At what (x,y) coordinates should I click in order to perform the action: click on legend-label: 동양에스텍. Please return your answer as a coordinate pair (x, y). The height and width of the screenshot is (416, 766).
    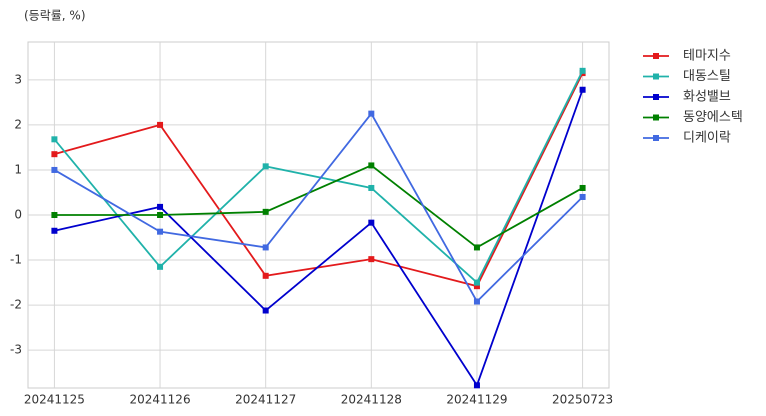
    Looking at the image, I should click on (713, 117).